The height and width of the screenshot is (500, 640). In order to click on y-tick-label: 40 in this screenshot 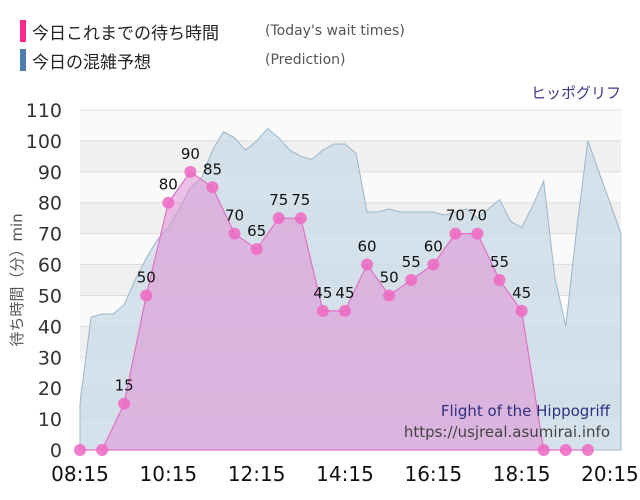, I will do `click(50, 327)`.